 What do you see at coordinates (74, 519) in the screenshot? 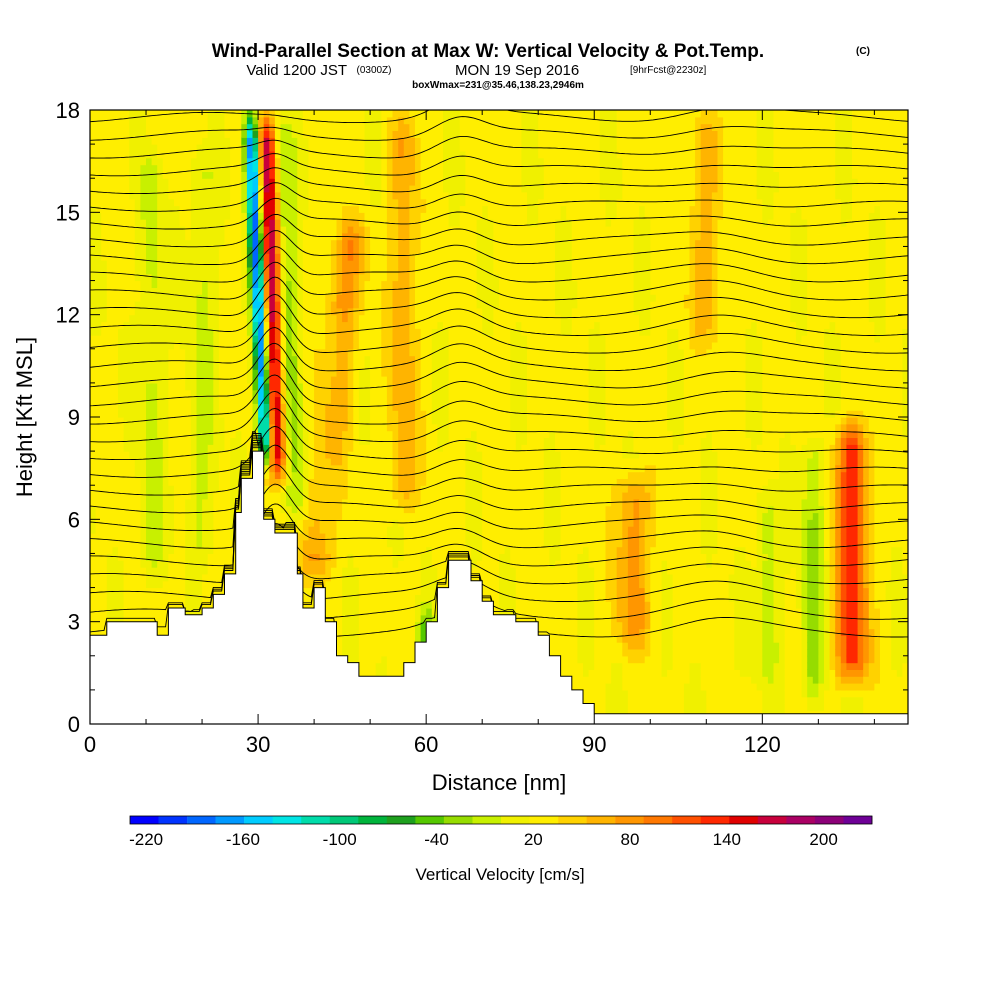
I see `y-tick-label: 6` at bounding box center [74, 519].